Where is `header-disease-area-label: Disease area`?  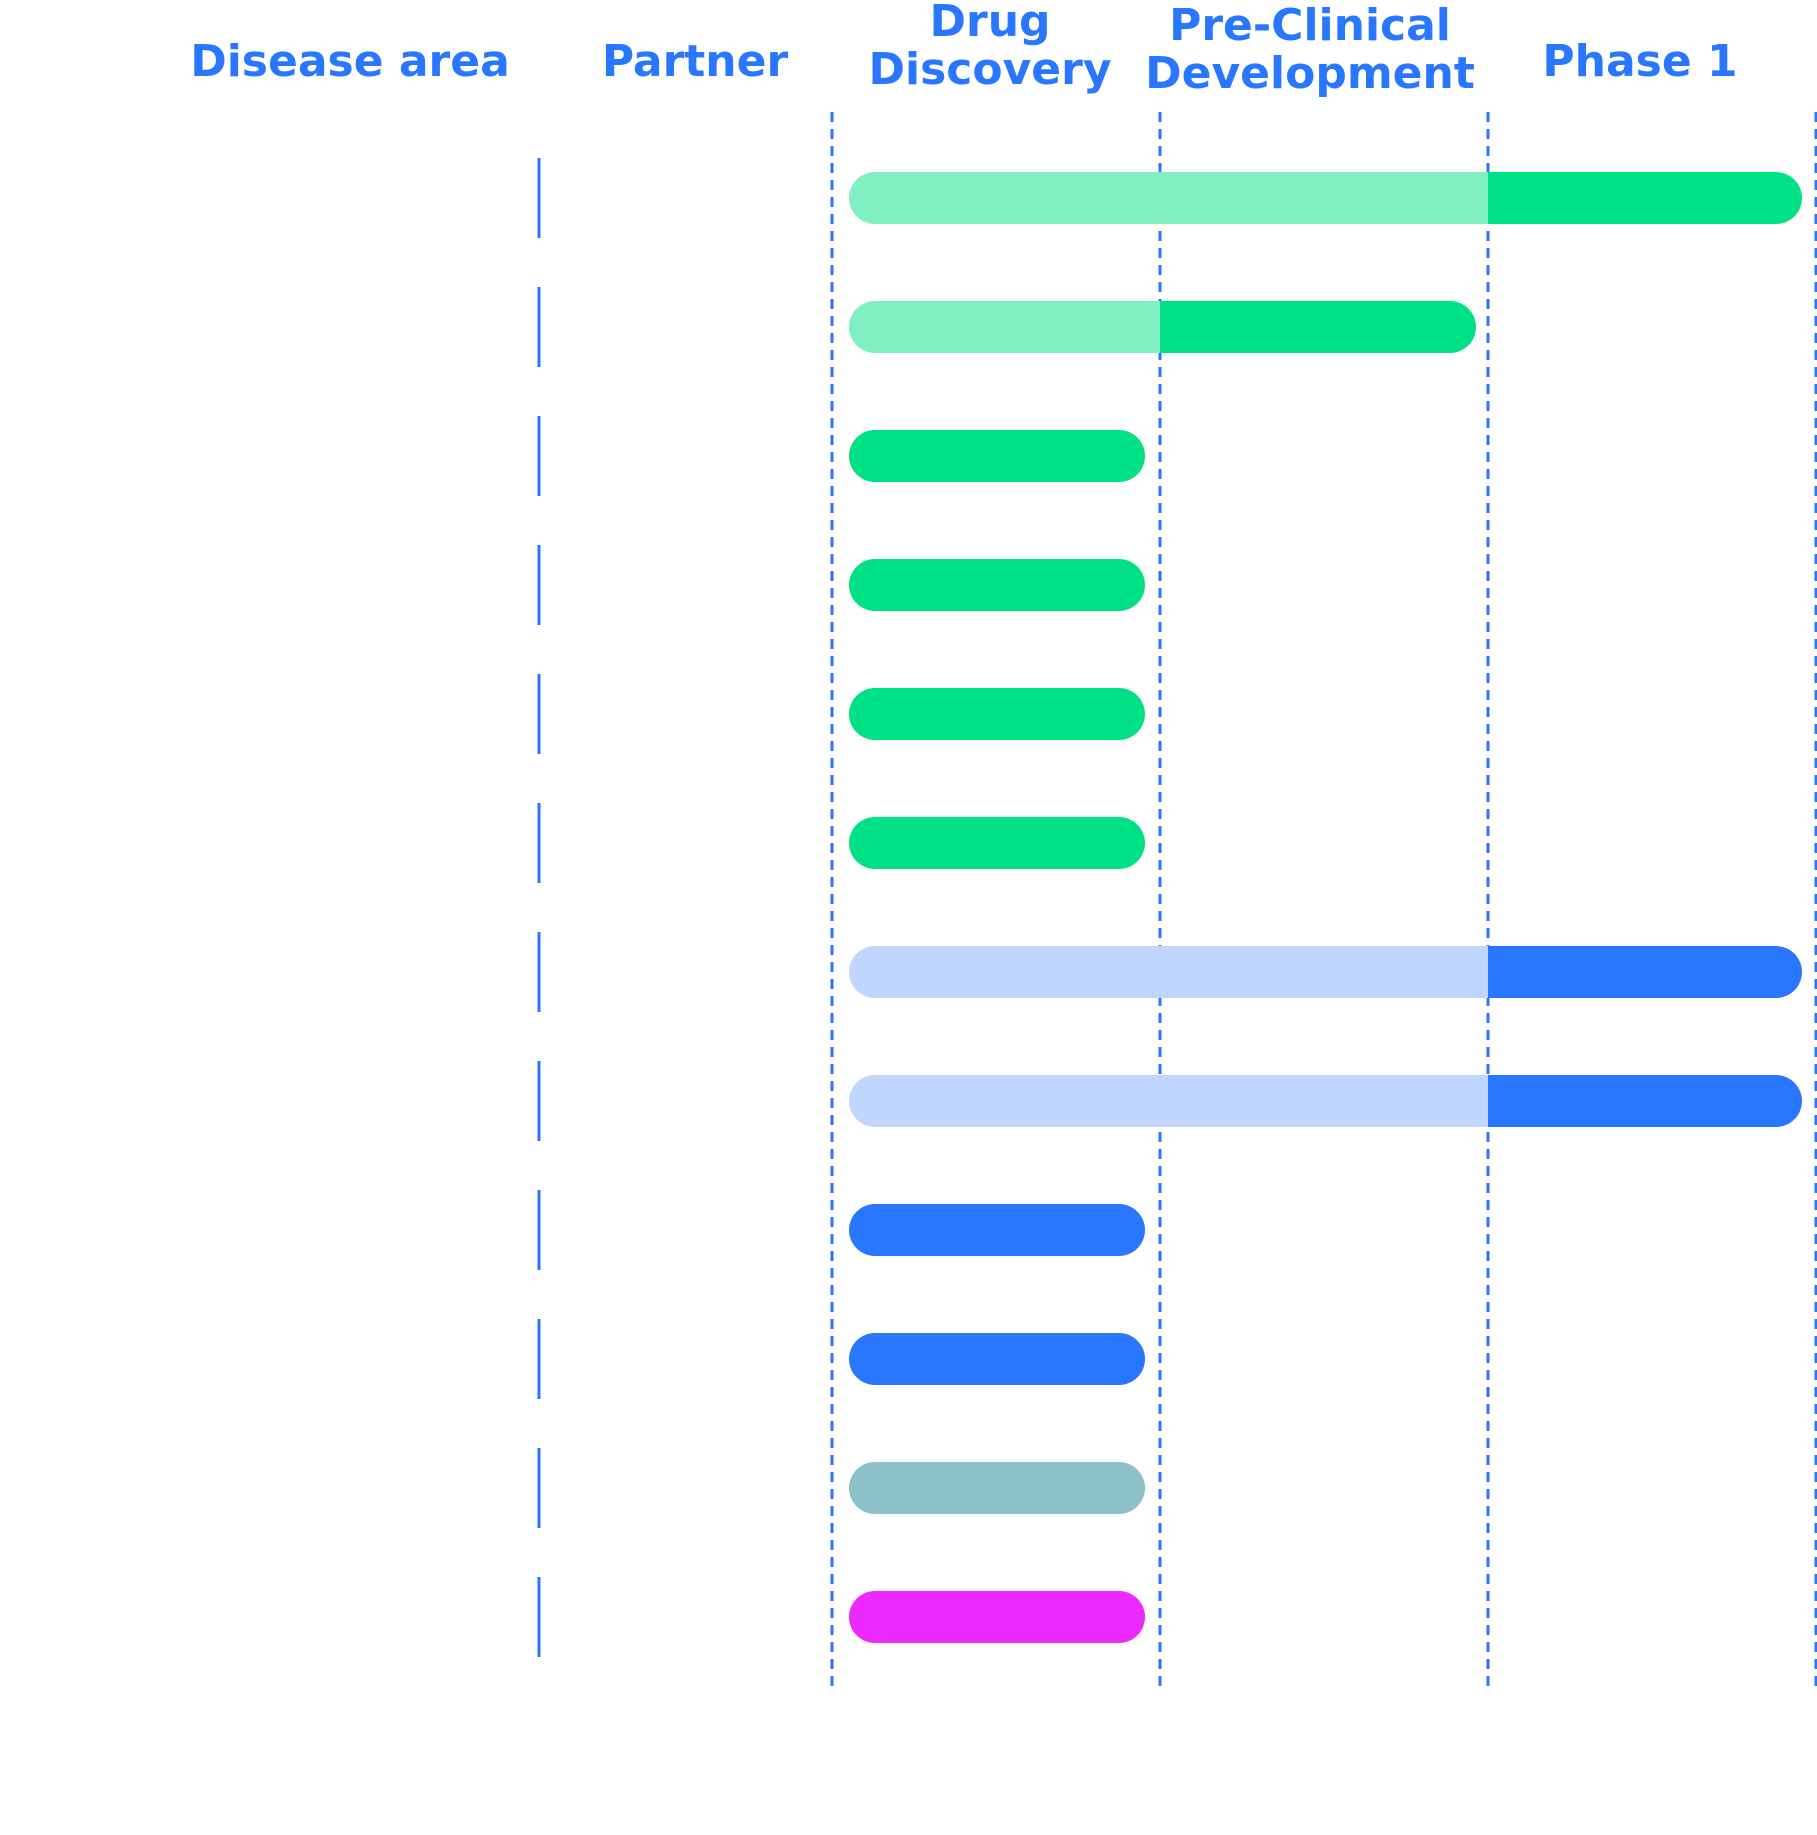 header-disease-area-label: Disease area is located at coordinates (350, 61).